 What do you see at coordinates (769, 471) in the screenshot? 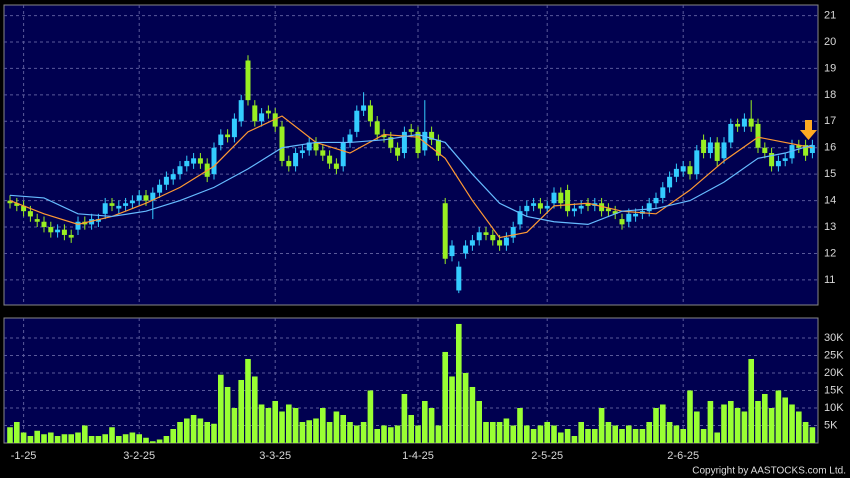
I see `copyright: Copyright by AASTOCKS.com Ltd.` at bounding box center [769, 471].